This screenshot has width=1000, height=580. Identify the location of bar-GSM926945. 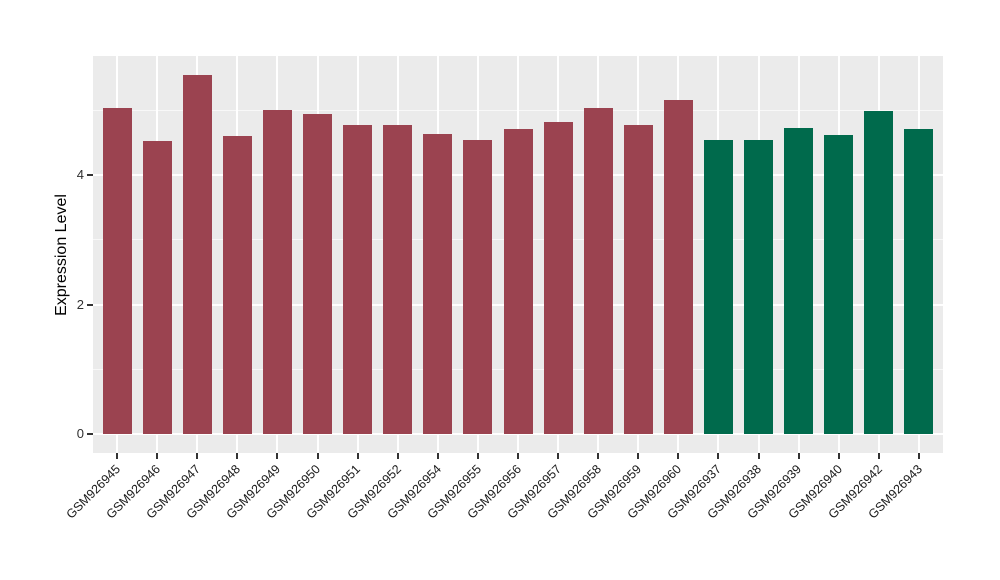
(117, 271).